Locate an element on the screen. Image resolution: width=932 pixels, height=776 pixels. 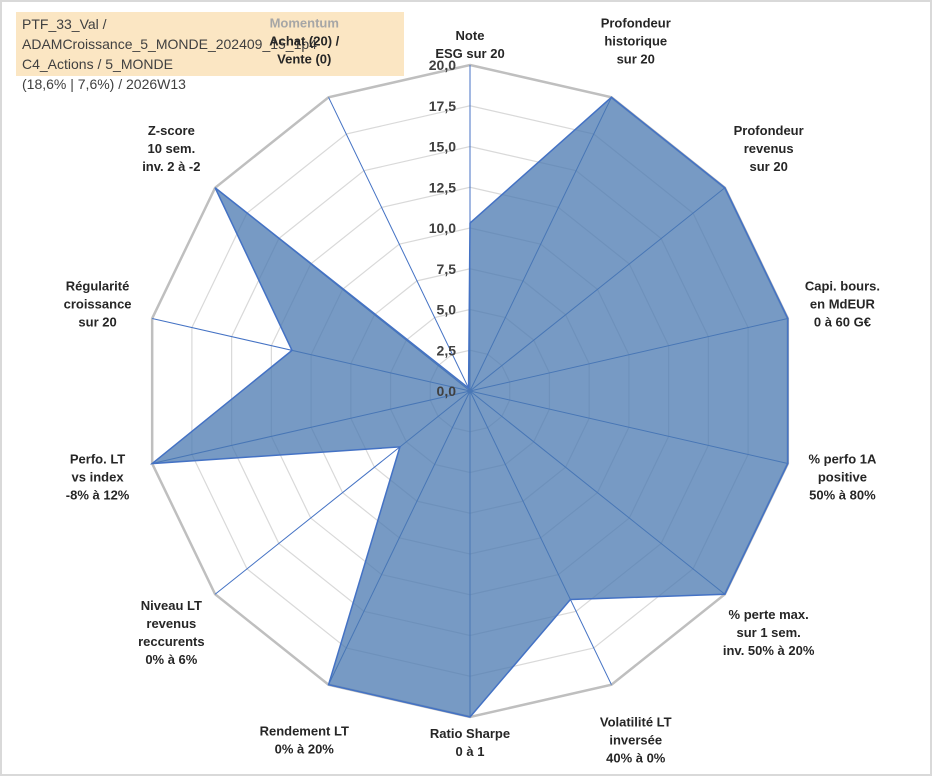
category-label-13-line-0: Momentum is located at coordinates (304, 22).